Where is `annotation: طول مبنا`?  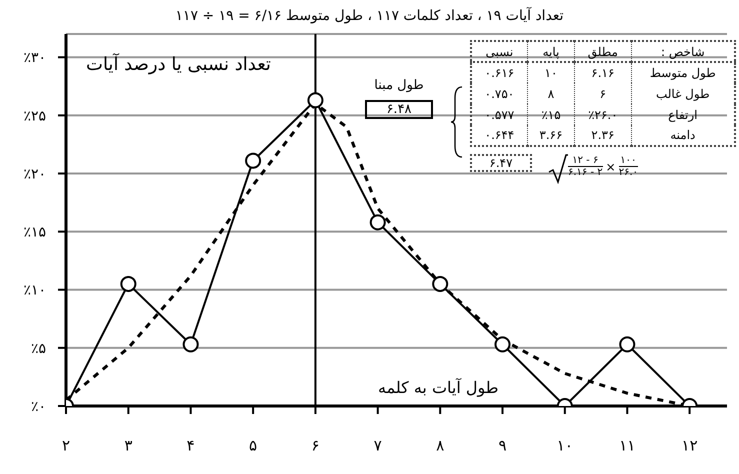 annotation: طول مبنا is located at coordinates (399, 85).